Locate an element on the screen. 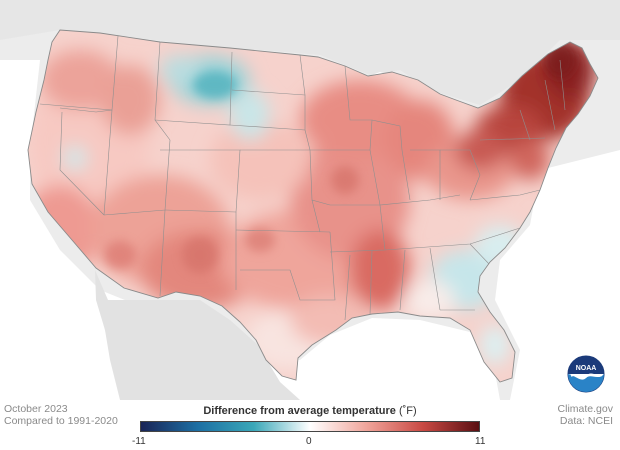  legend-color-bar is located at coordinates (310, 426).